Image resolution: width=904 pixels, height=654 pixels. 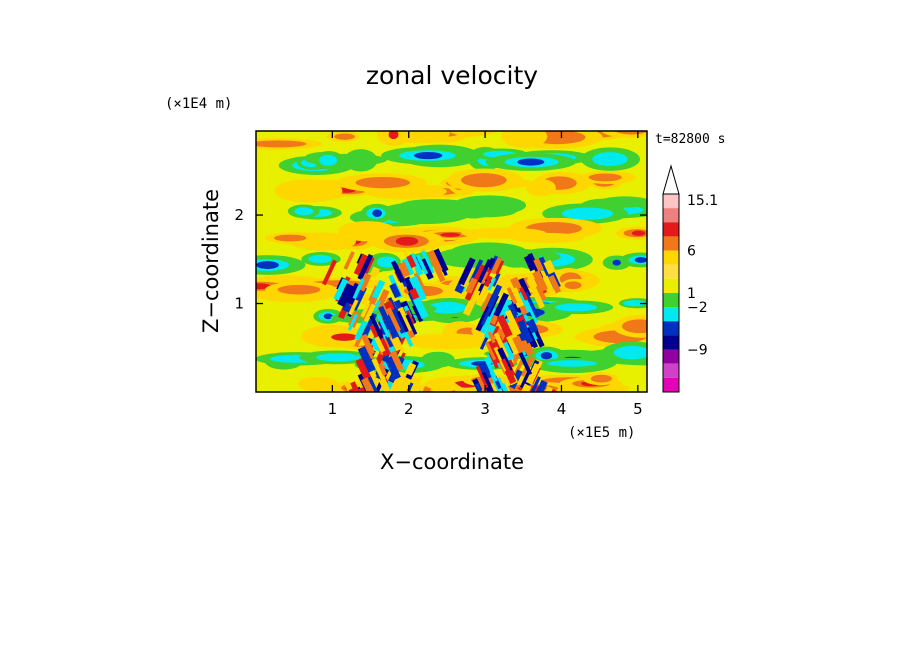 What do you see at coordinates (333, 409) in the screenshot?
I see `x-tick-label: 1` at bounding box center [333, 409].